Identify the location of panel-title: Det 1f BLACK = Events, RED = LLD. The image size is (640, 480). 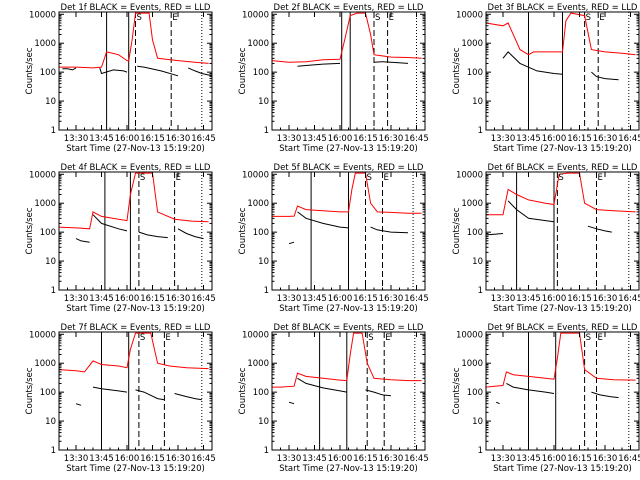
(136, 8).